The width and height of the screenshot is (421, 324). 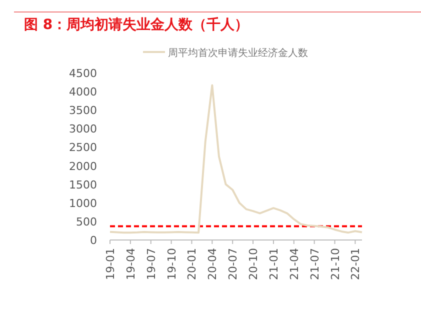 What do you see at coordinates (273, 264) in the screenshot?
I see `x-tick-label: 21-01` at bounding box center [273, 264].